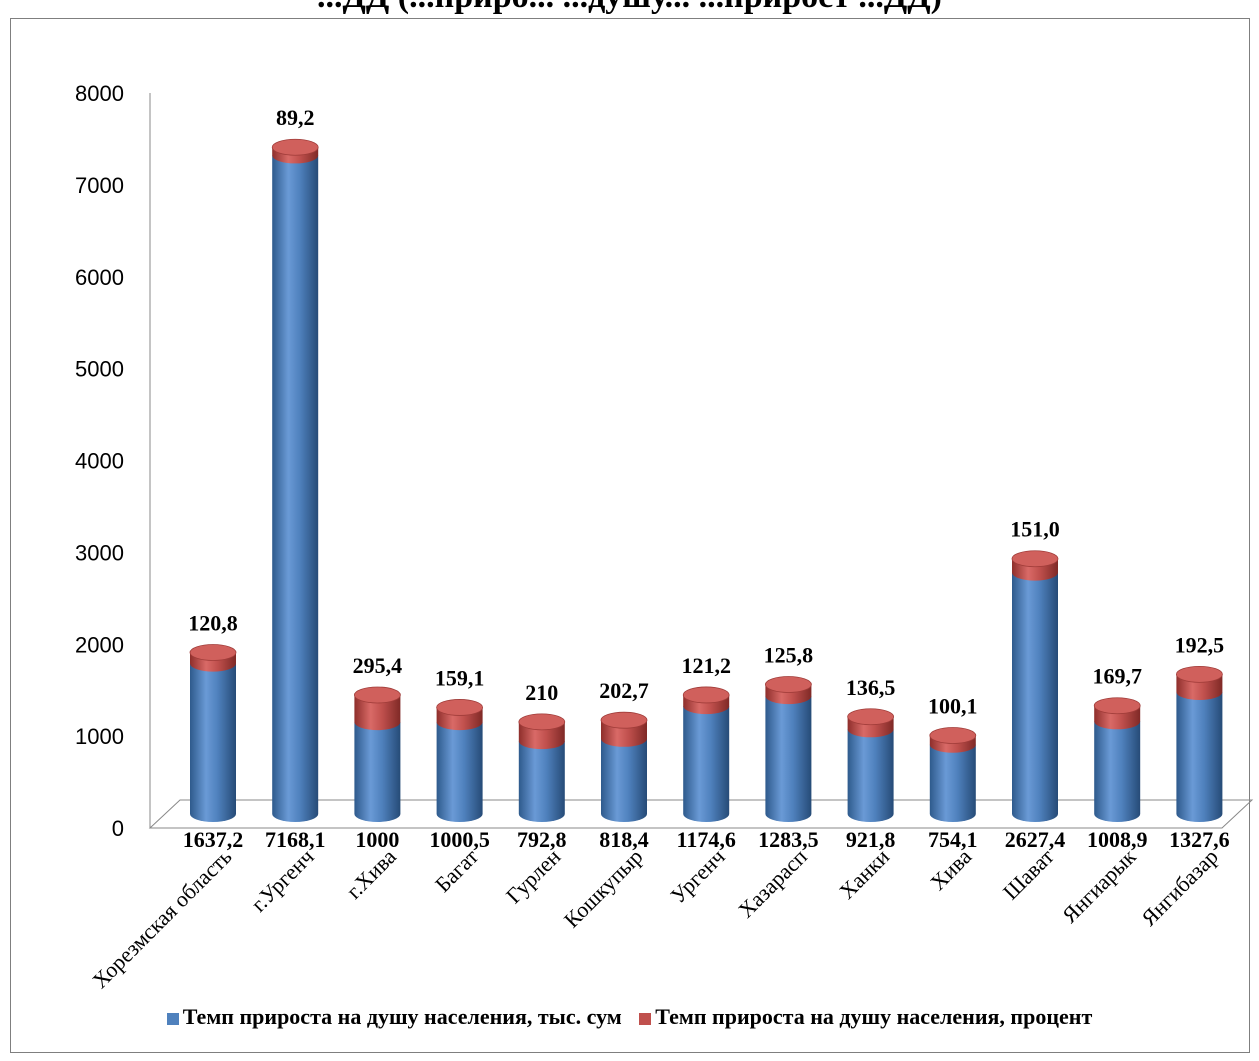  What do you see at coordinates (541, 692) in the screenshot?
I see `value-label-series-1: 210` at bounding box center [541, 692].